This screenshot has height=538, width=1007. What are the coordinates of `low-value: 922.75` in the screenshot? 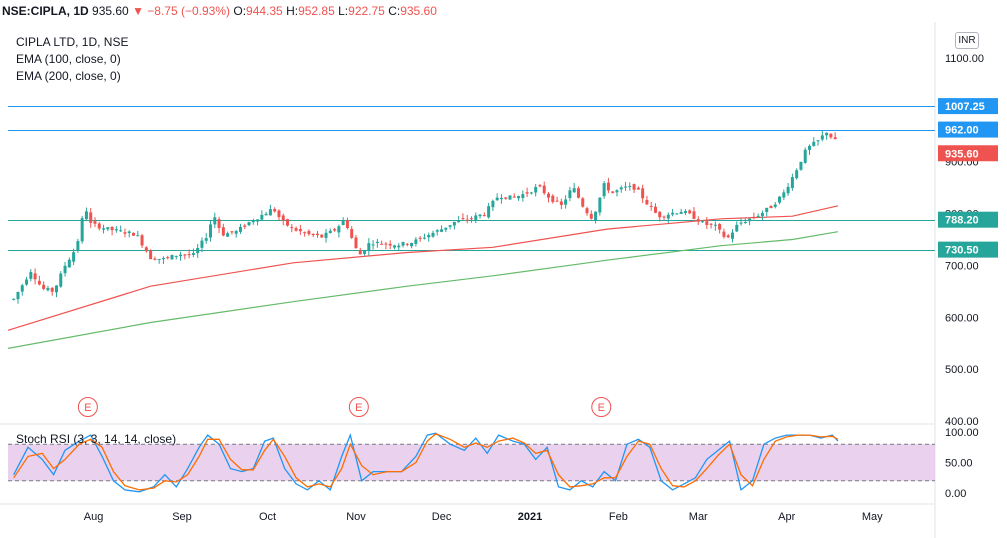 It's located at (366, 11).